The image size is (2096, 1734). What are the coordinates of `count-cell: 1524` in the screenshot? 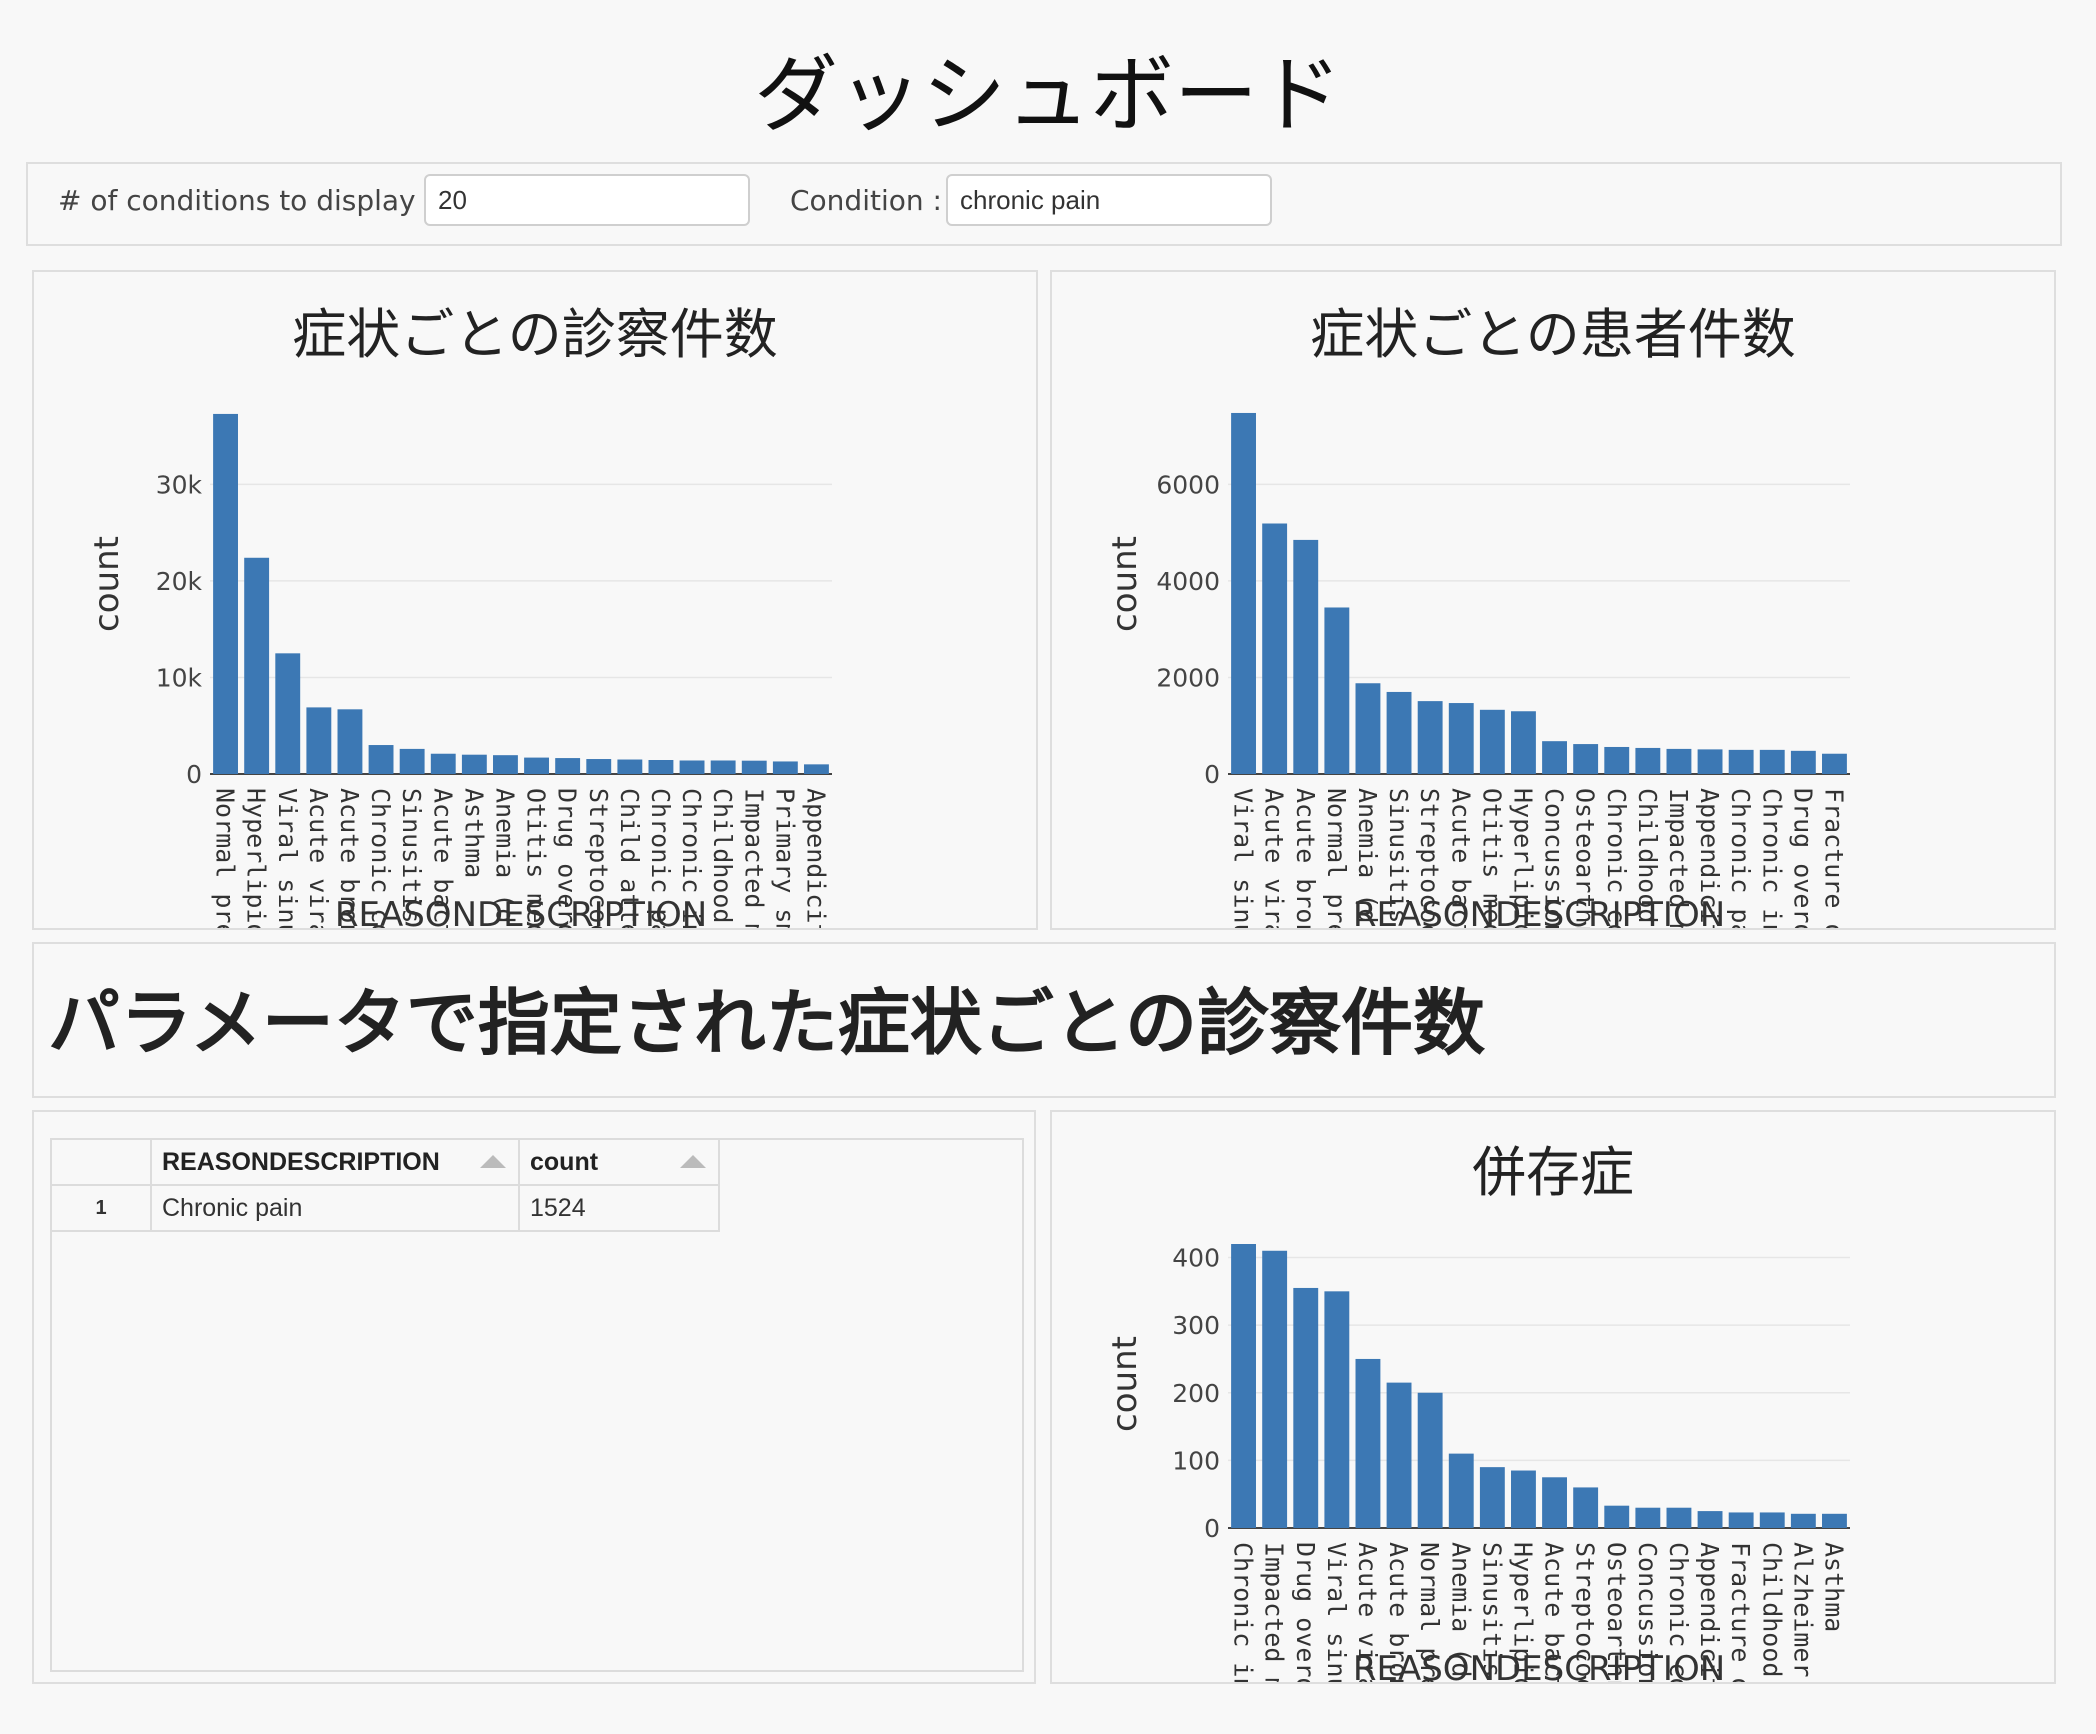 It's located at (620, 1209).